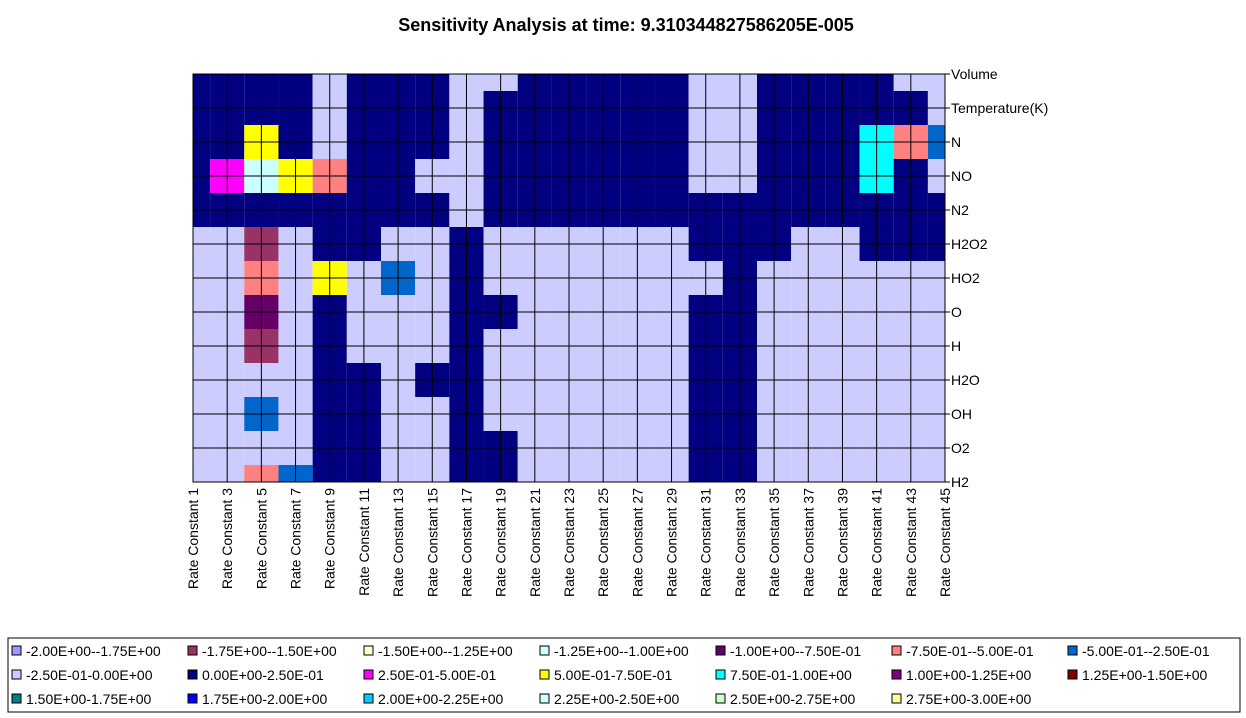 This screenshot has width=1246, height=718. I want to click on x-tick-label: Rate Constant 29, so click(672, 542).